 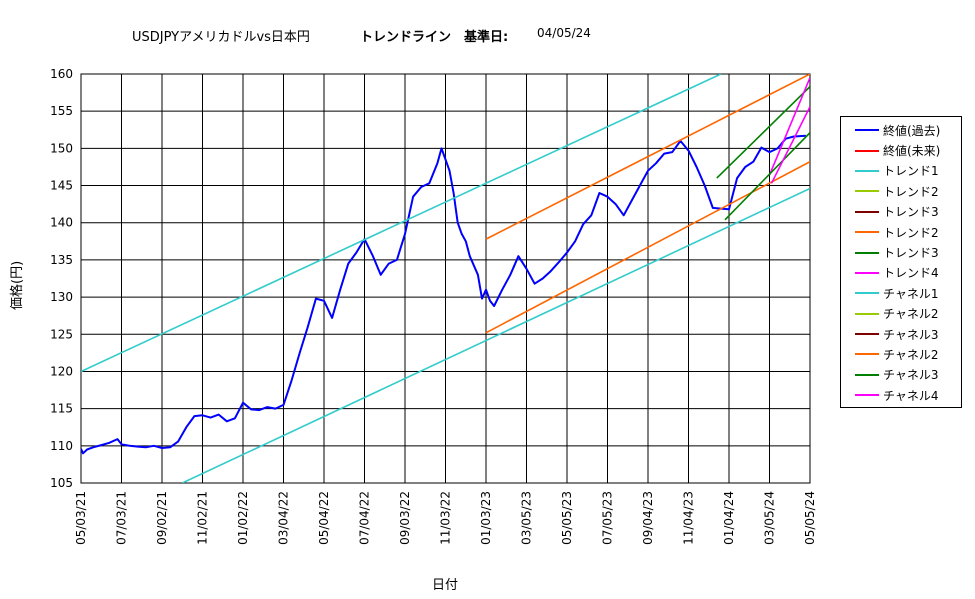 What do you see at coordinates (61, 483) in the screenshot?
I see `y-tick-label: 105` at bounding box center [61, 483].